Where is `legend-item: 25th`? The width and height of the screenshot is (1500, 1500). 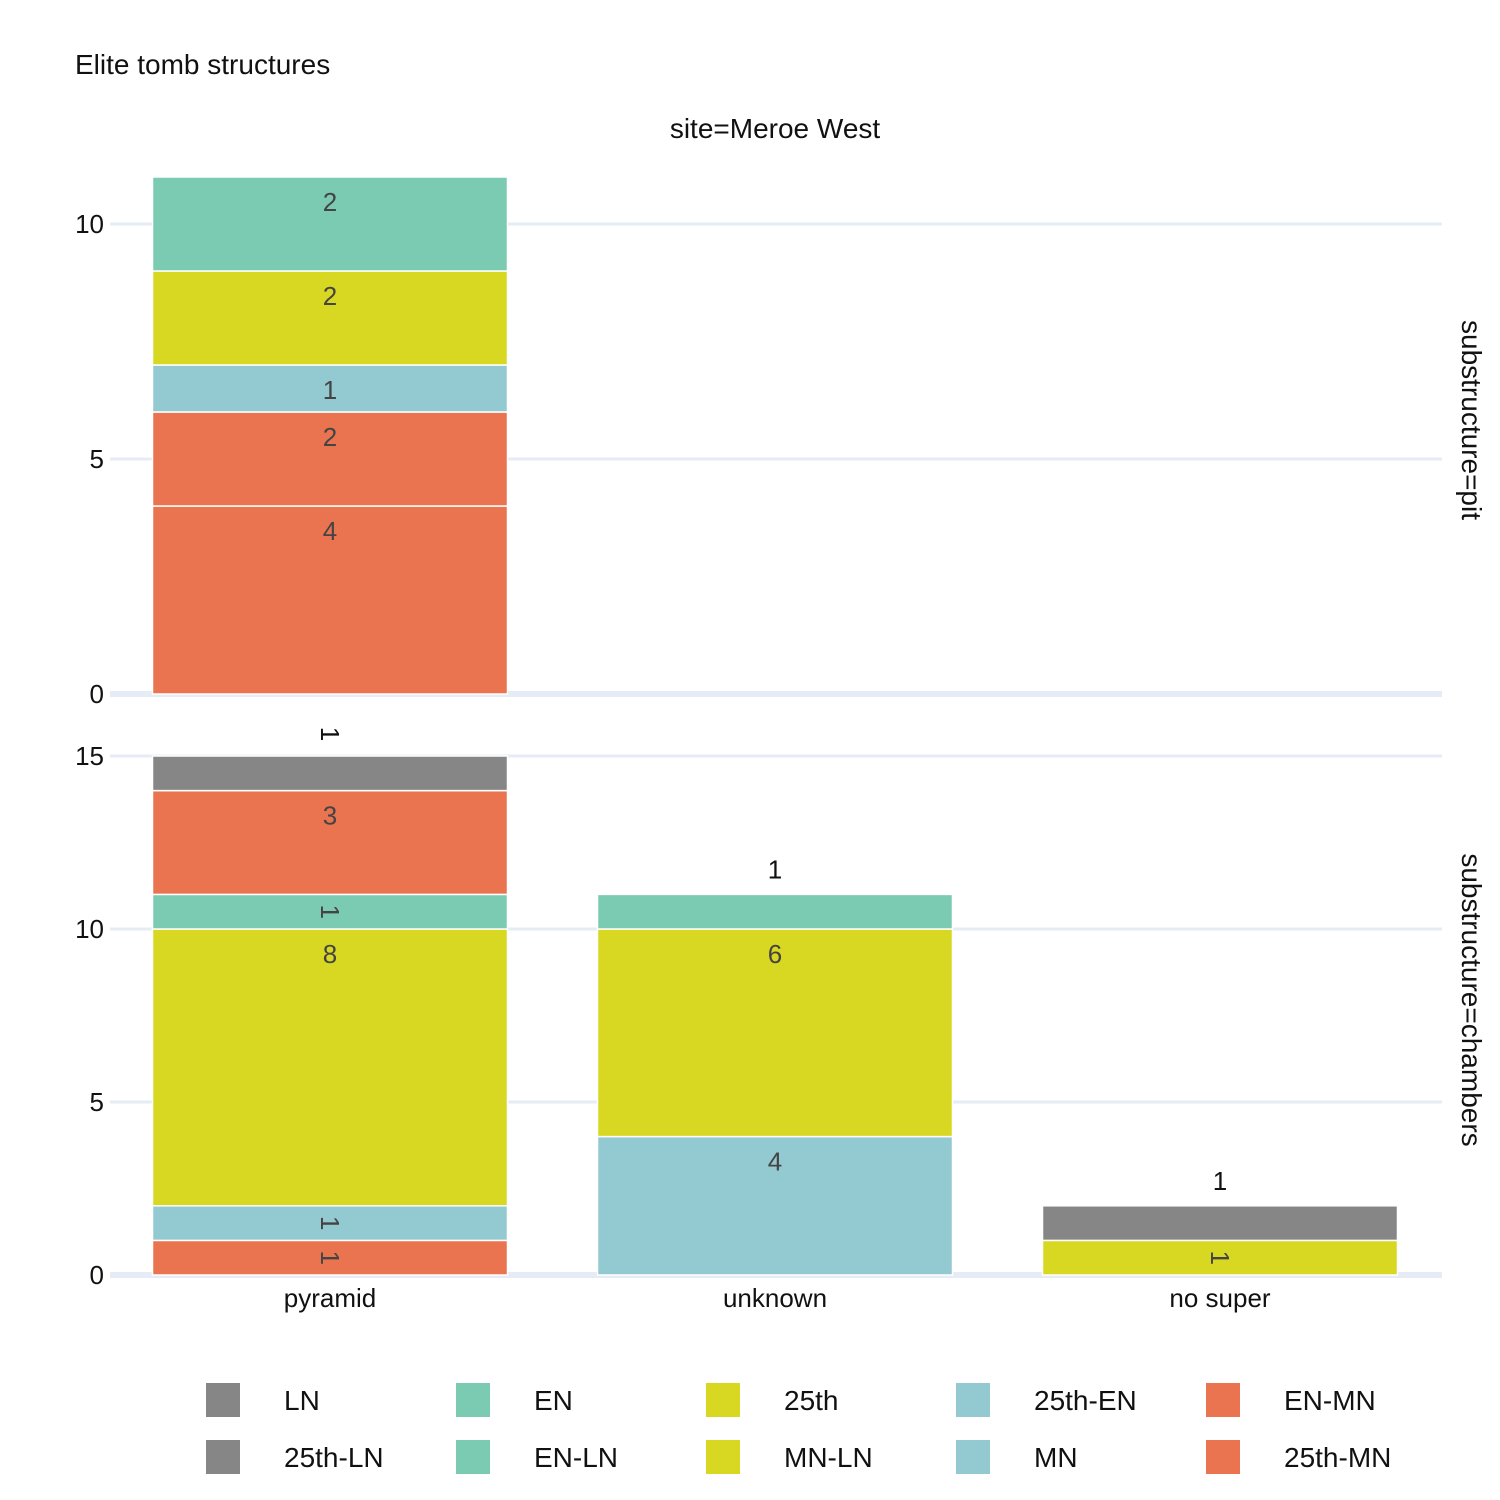
legend-item: 25th is located at coordinates (772, 1400).